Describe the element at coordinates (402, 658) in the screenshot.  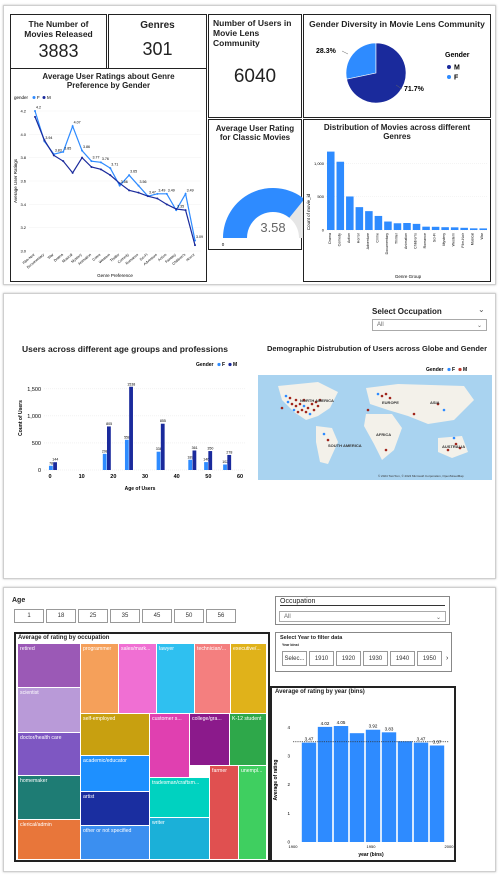
I see `year-button-4: 1940` at that location.